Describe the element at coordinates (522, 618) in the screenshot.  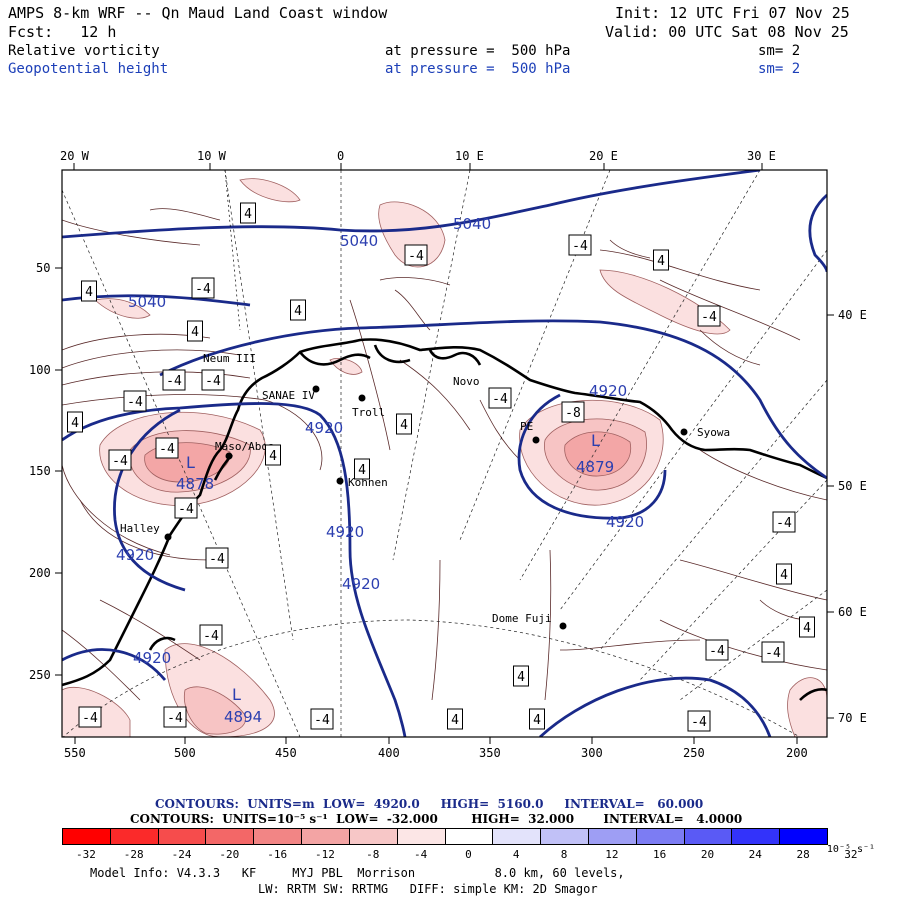
I see `station-dome-fuji: Dome Fuji` at that location.